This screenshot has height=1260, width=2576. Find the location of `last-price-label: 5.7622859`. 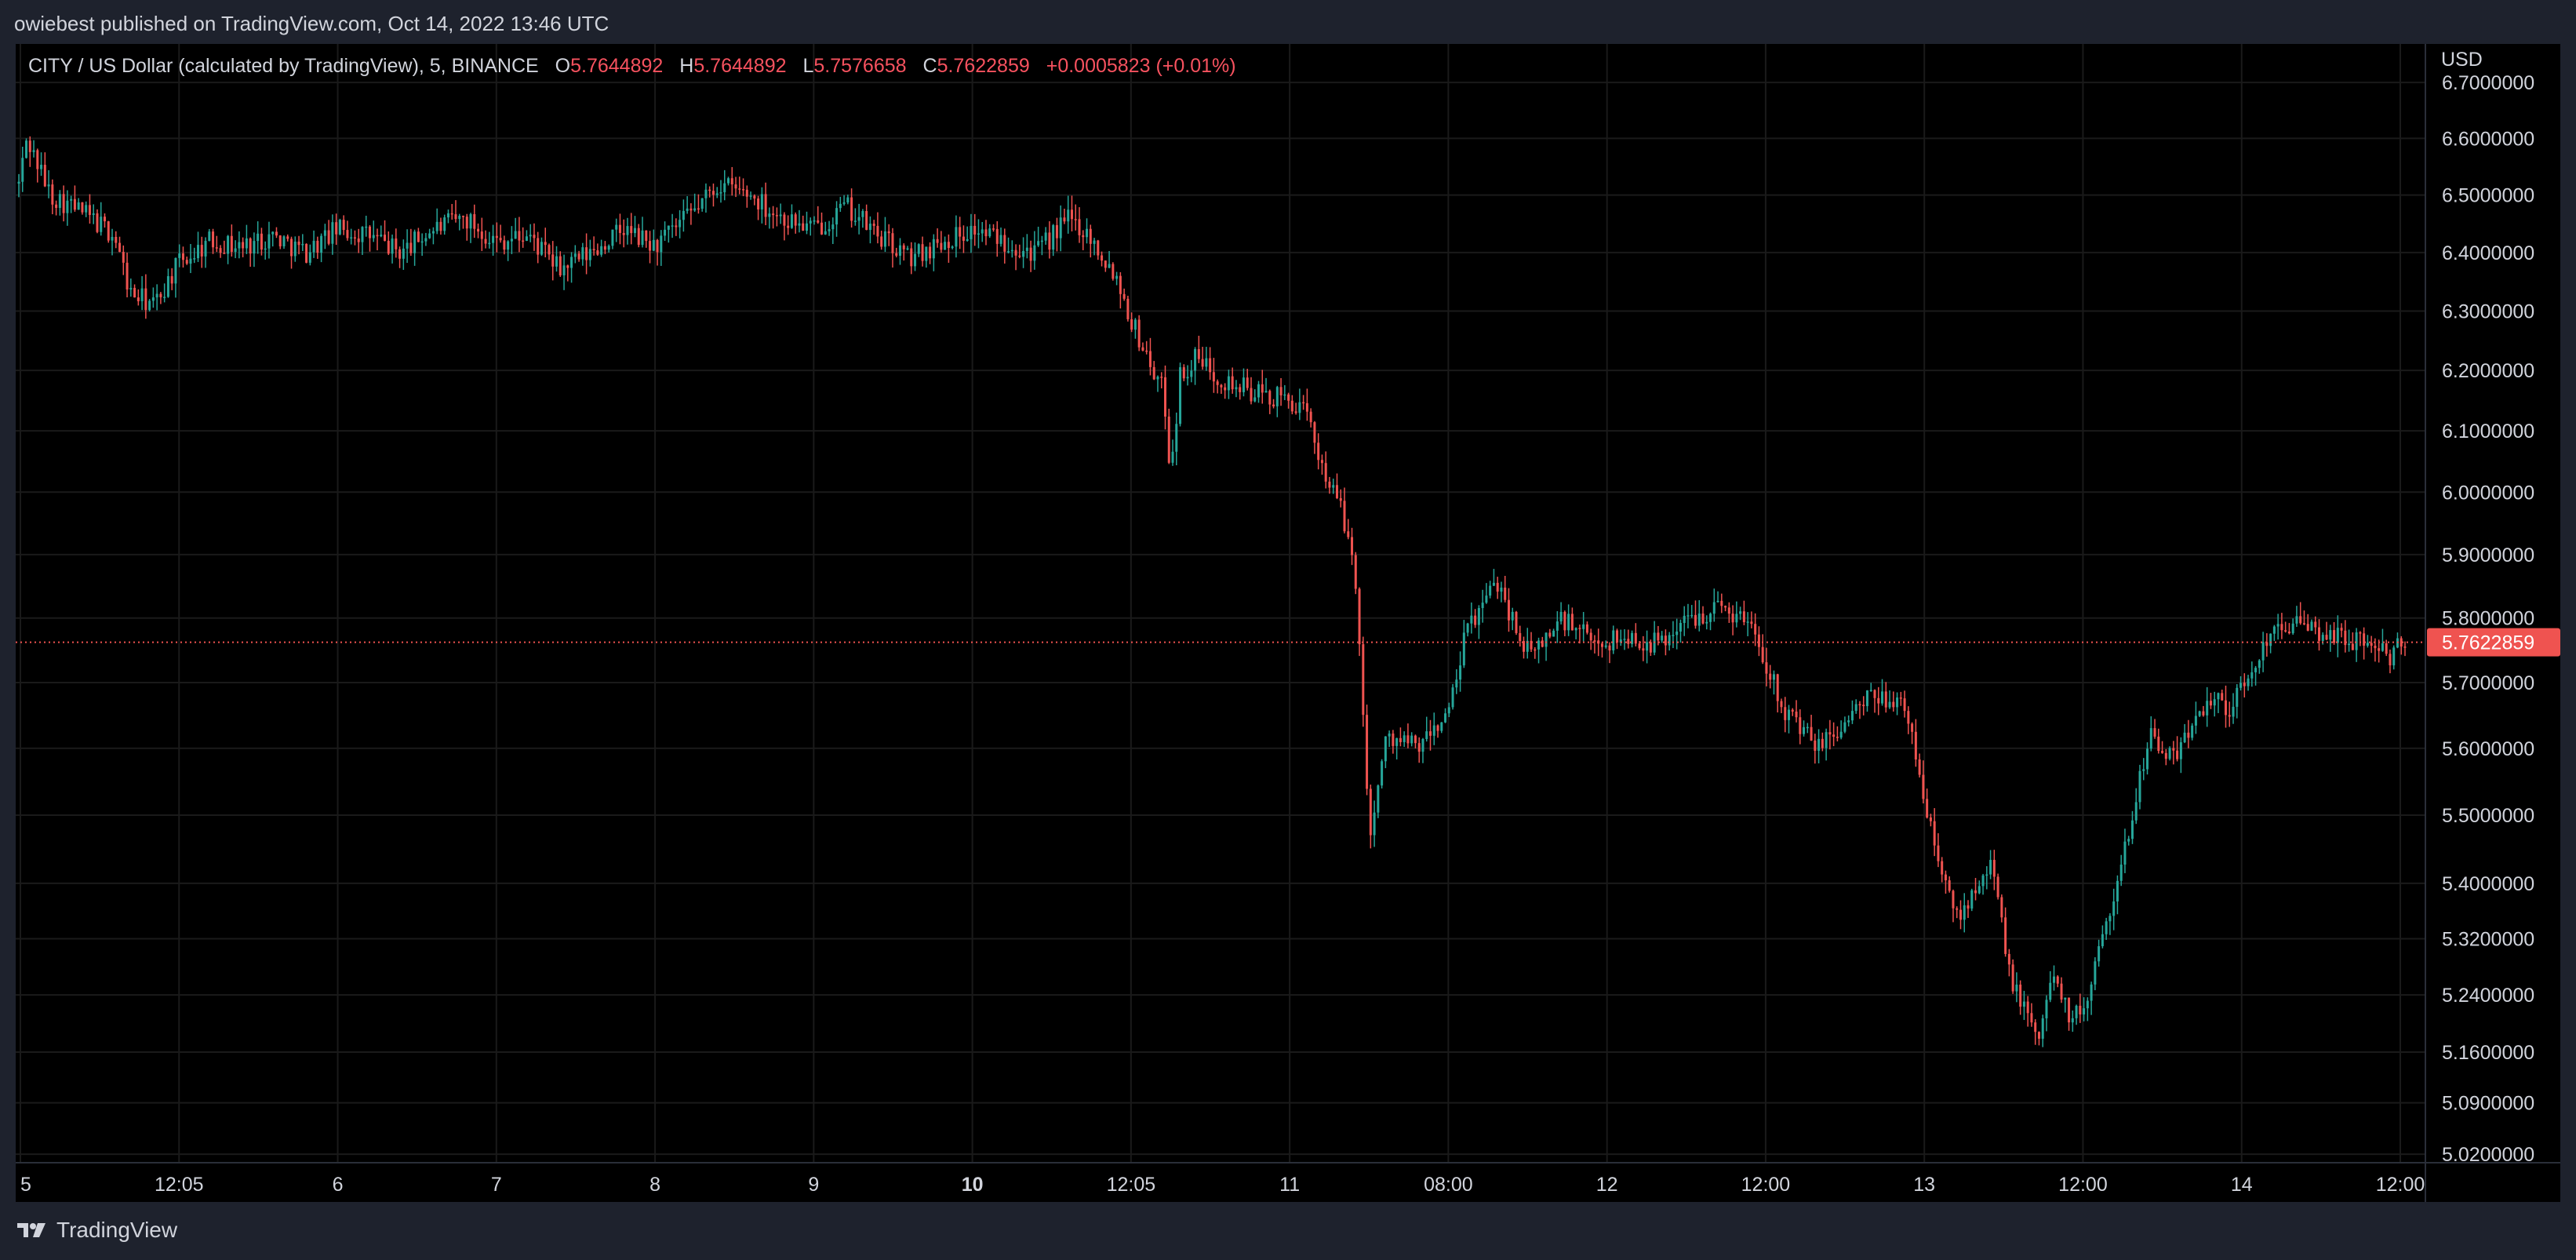

last-price-label: 5.7622859 is located at coordinates (2493, 642).